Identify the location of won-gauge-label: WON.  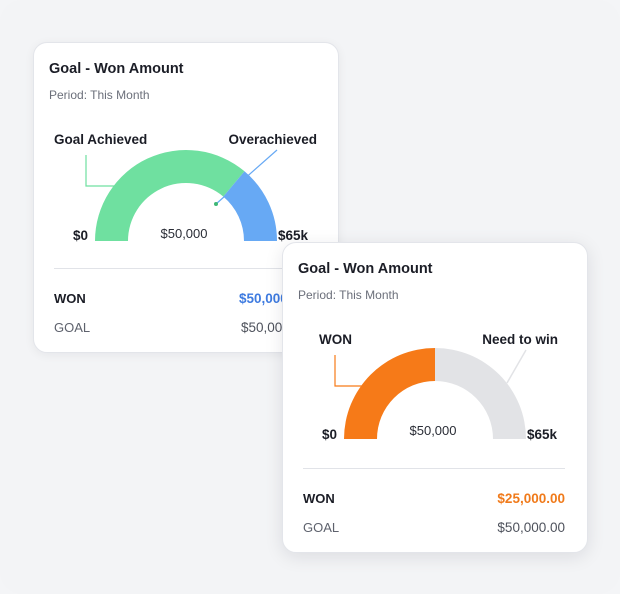
(335, 339).